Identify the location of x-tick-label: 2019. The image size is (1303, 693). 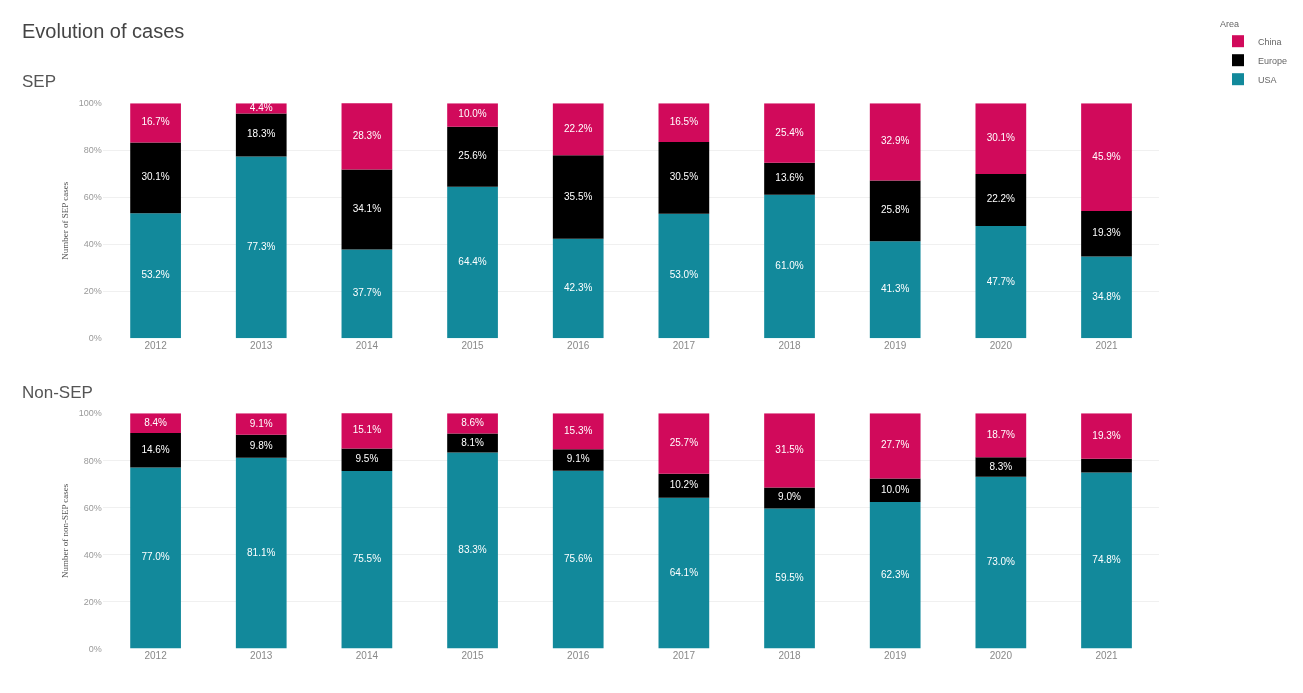
(895, 656).